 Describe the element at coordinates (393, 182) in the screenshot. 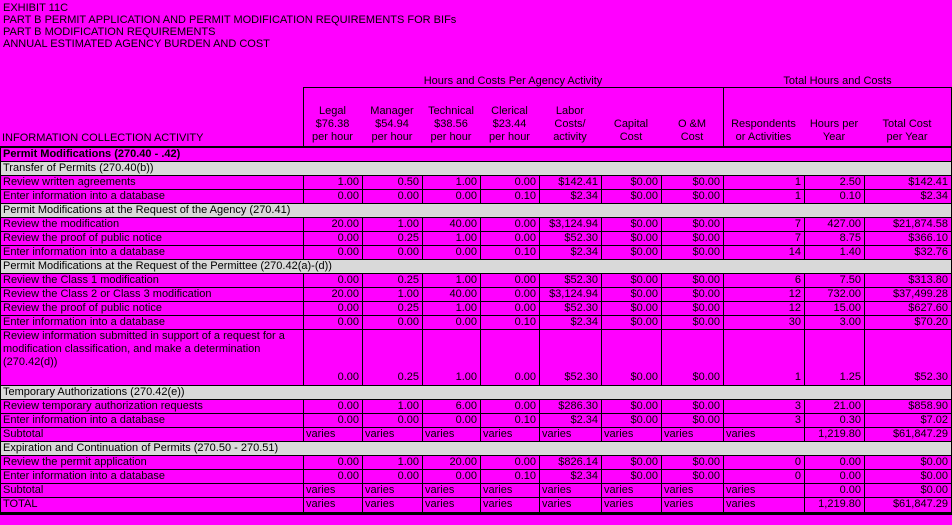

I see `cell-manager: 0.50` at that location.